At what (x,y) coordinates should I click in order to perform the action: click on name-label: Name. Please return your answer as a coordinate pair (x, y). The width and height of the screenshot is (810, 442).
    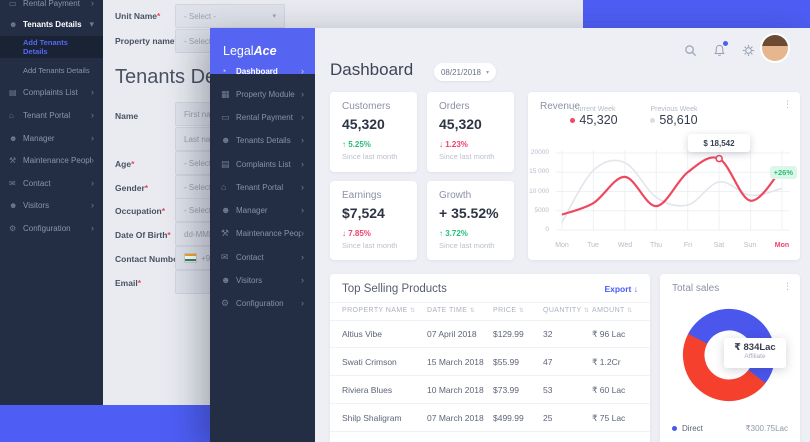
    Looking at the image, I should click on (127, 116).